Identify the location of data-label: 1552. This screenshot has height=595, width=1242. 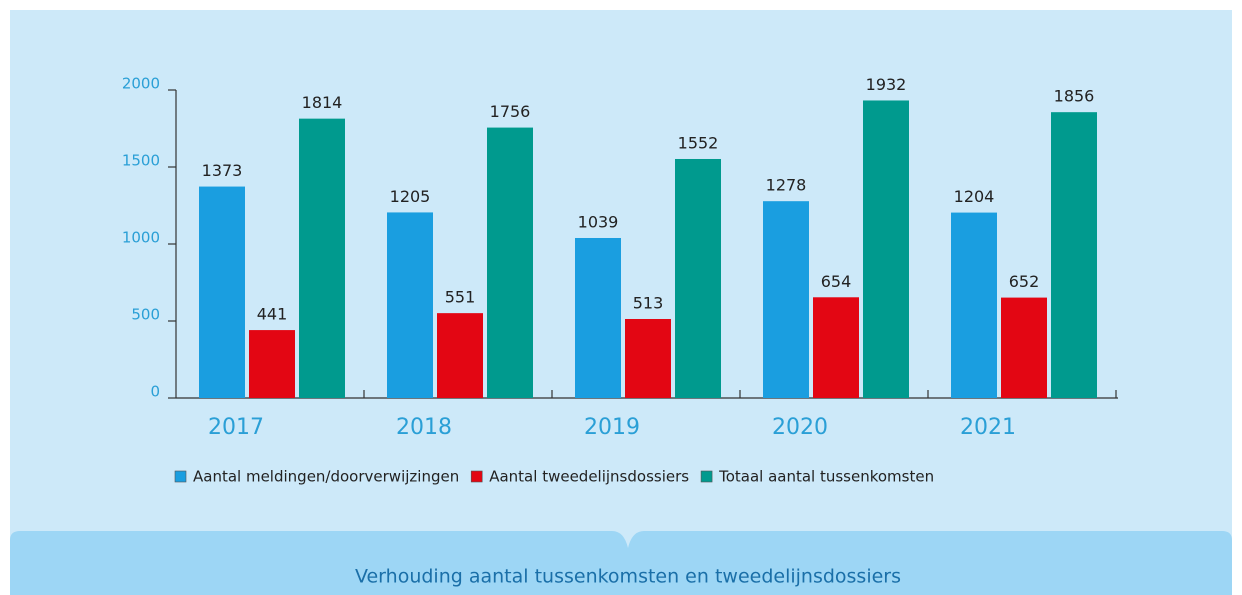
(698, 142).